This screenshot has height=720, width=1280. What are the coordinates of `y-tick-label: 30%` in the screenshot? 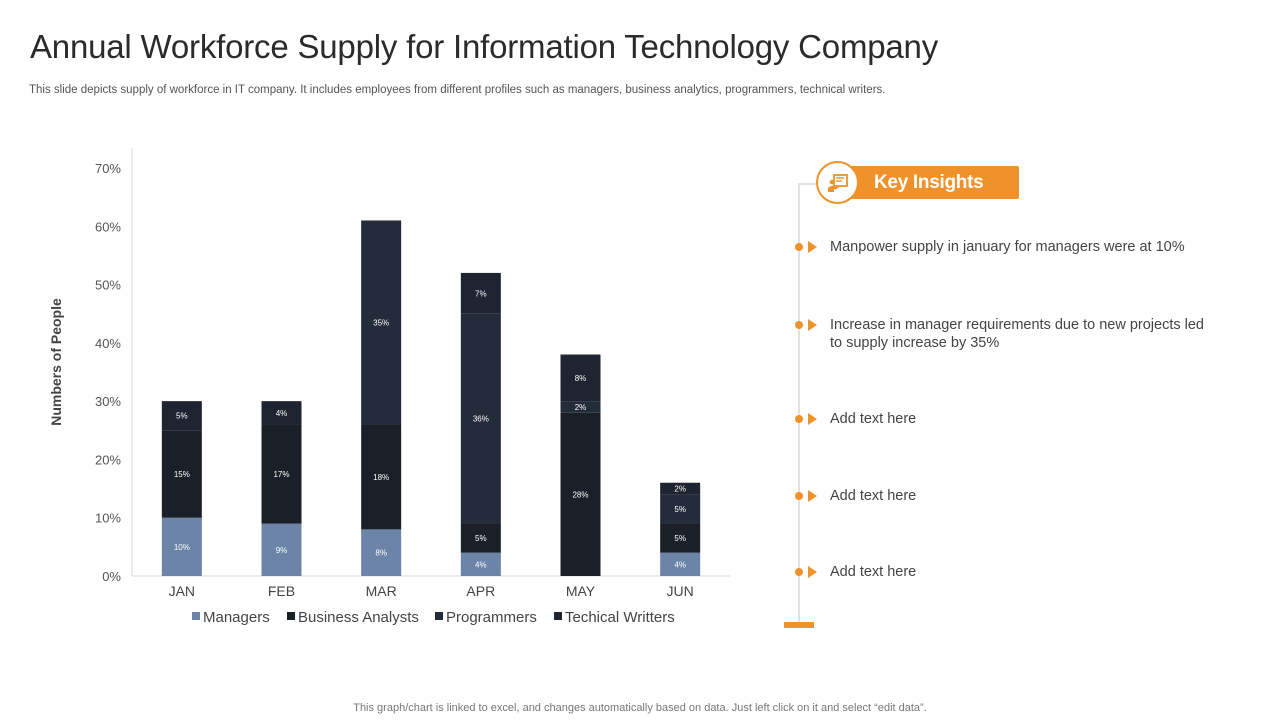 It's located at (108, 401).